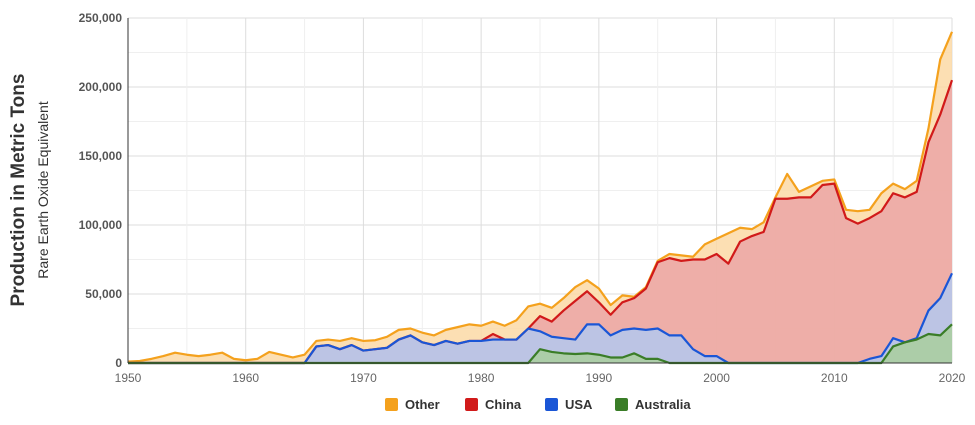 Image resolution: width=975 pixels, height=425 pixels. I want to click on y-tick-label: 200,000, so click(101, 87).